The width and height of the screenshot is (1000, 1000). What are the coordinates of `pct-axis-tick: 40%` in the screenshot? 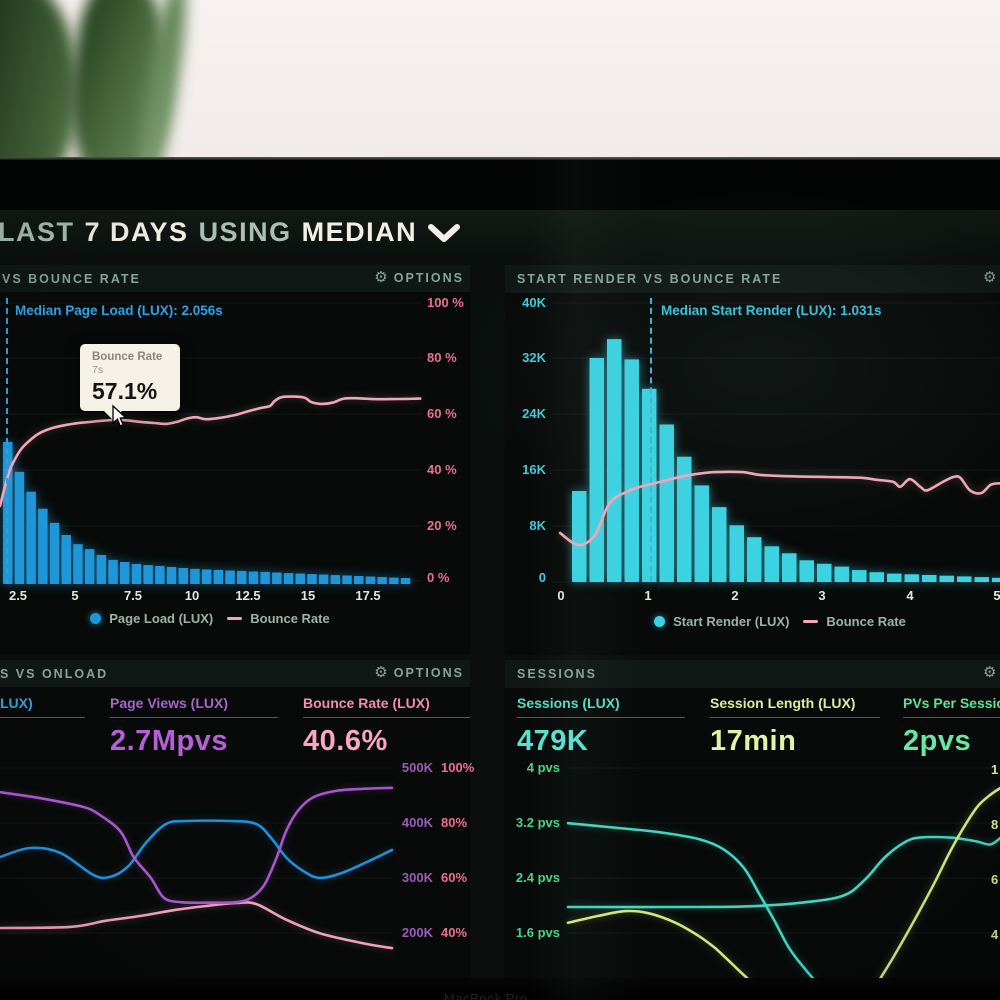 It's located at (454, 932).